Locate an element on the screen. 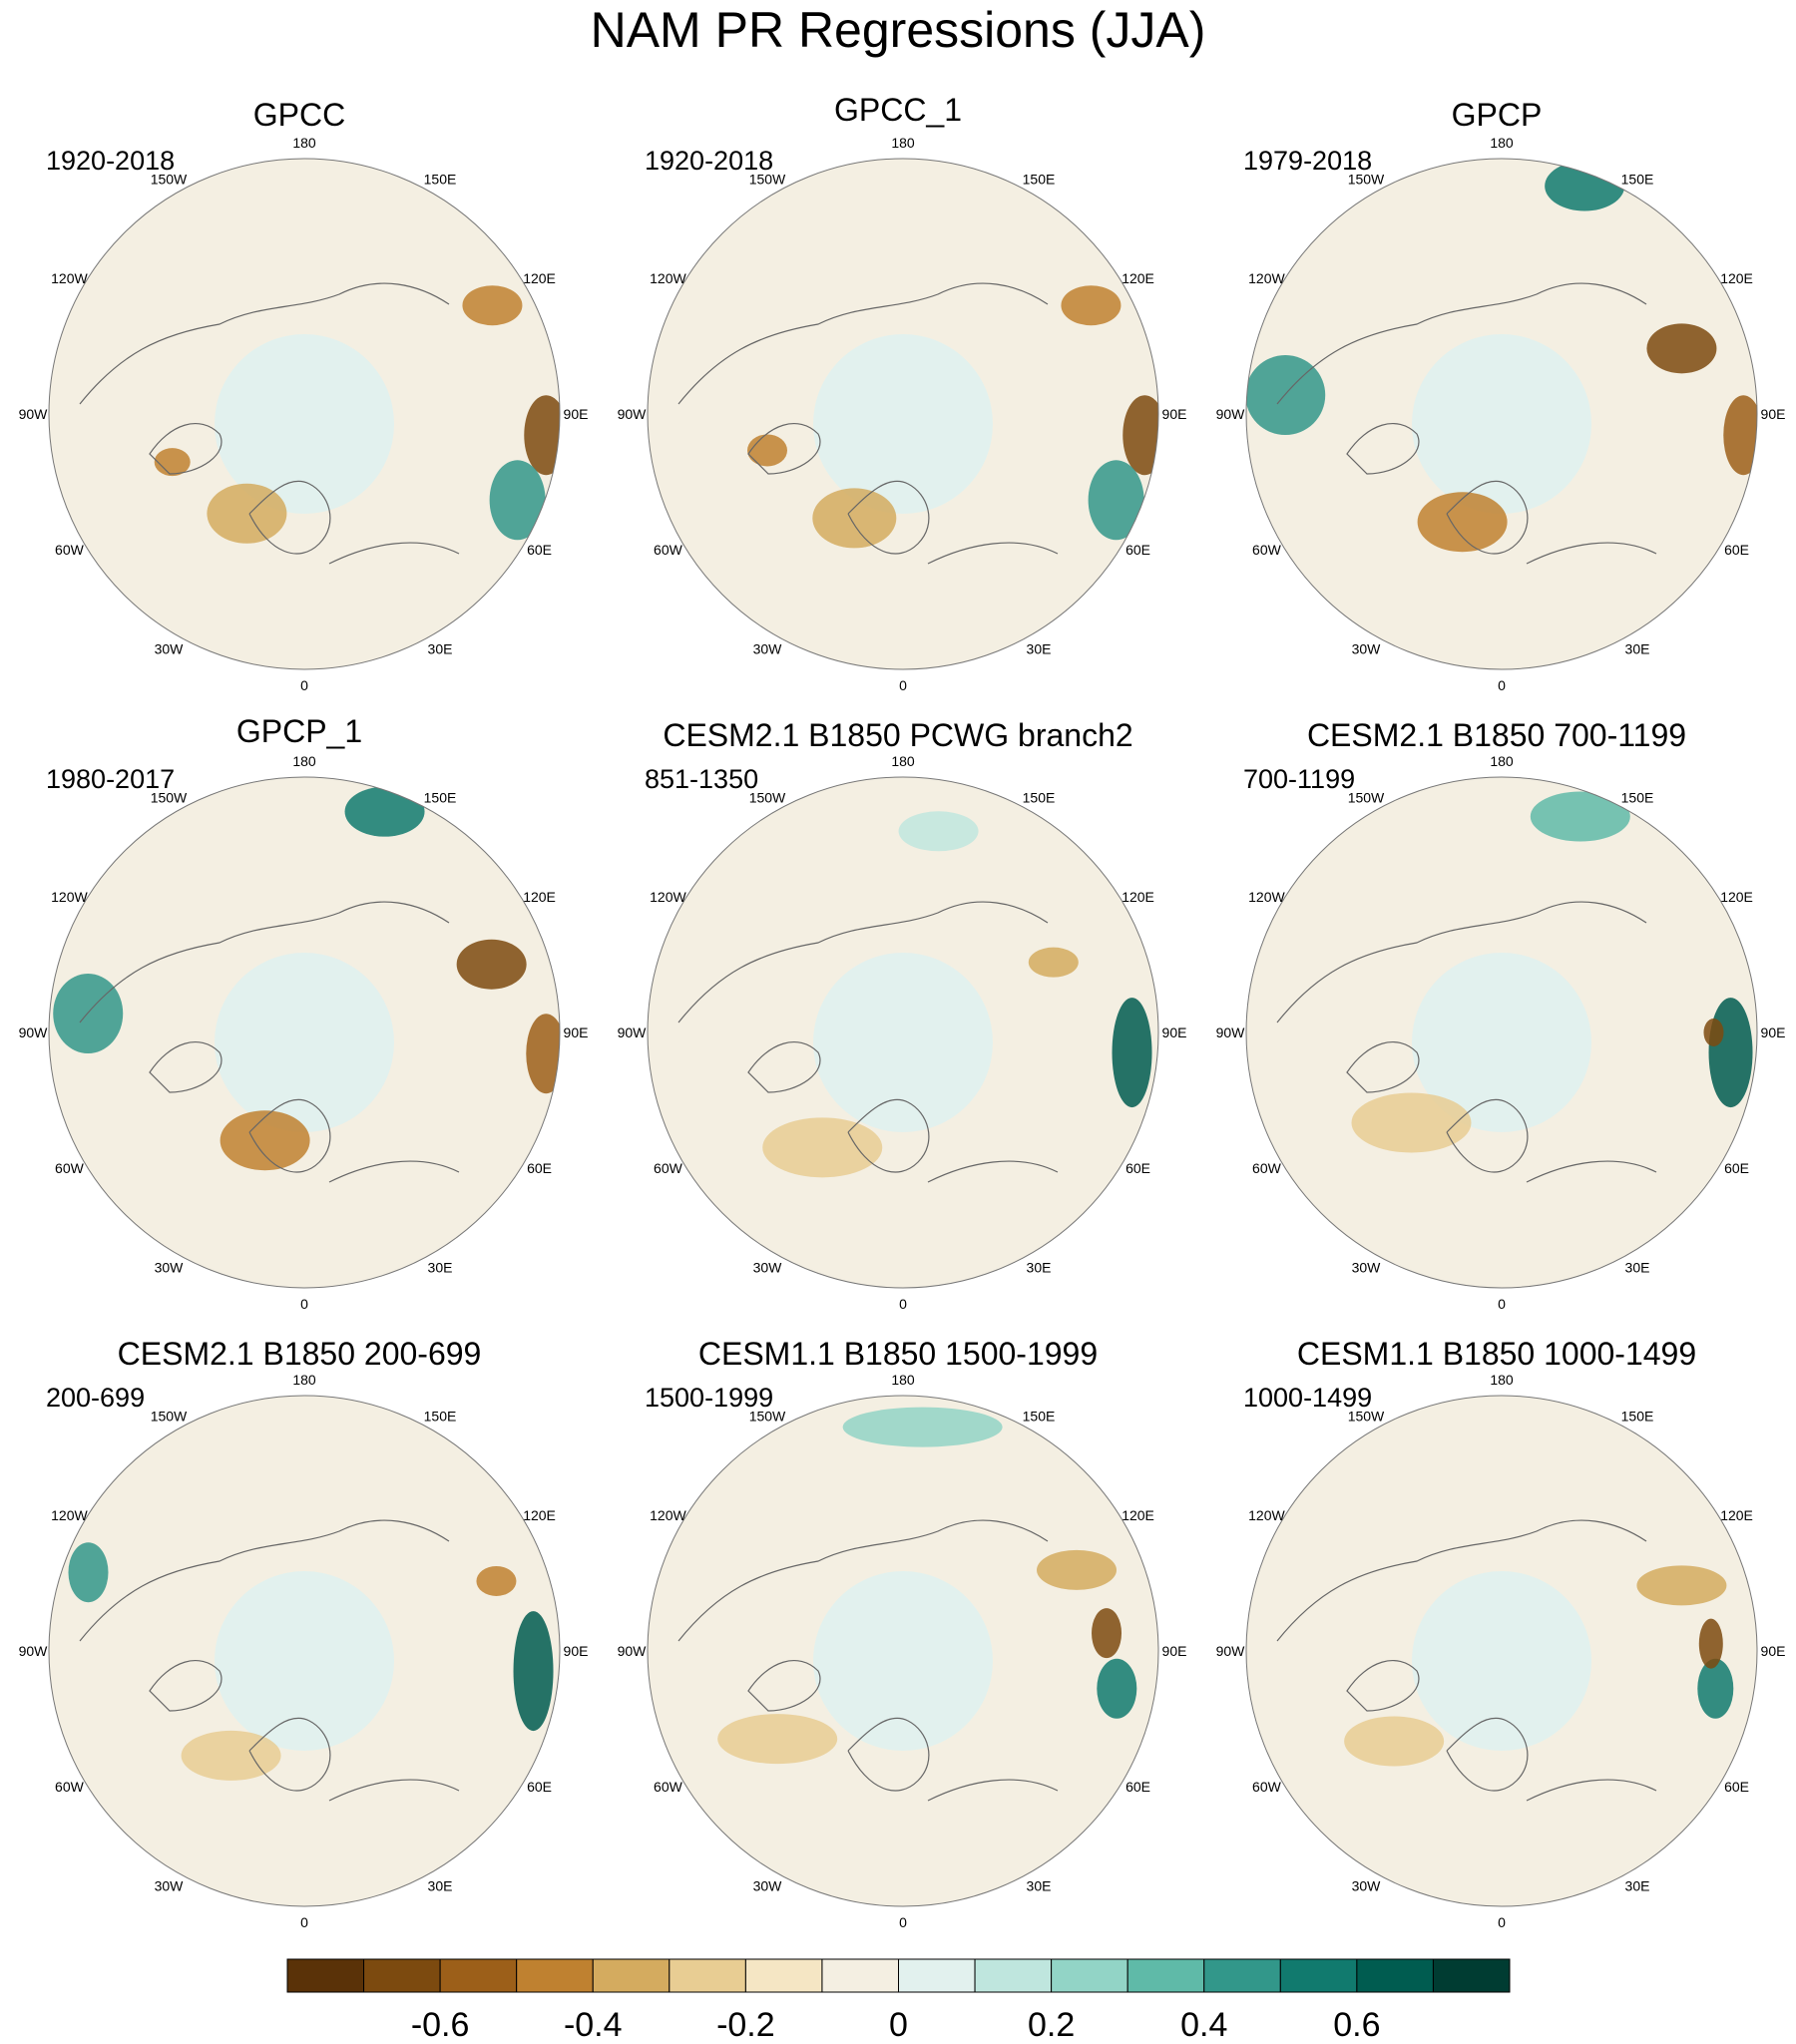 The height and width of the screenshot is (2044, 1796). panel-title: GPCP is located at coordinates (1497, 115).